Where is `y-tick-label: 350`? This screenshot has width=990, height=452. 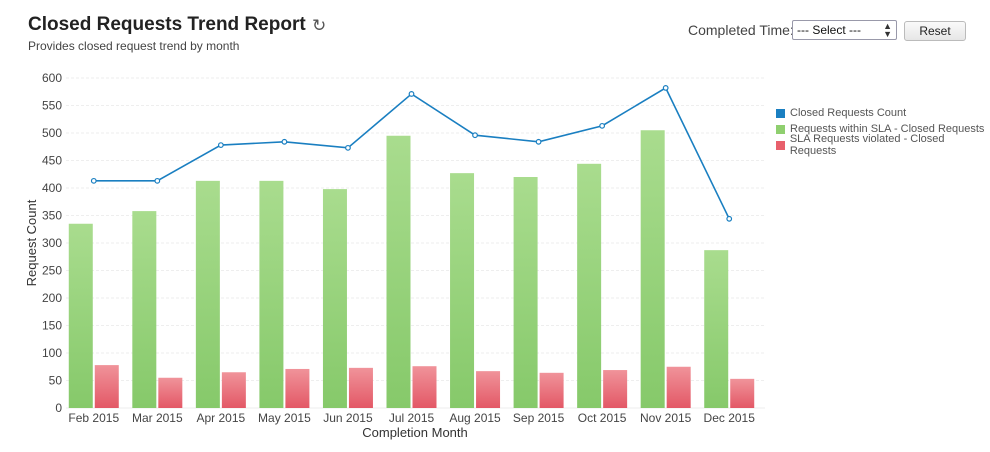 y-tick-label: 350 is located at coordinates (52, 216).